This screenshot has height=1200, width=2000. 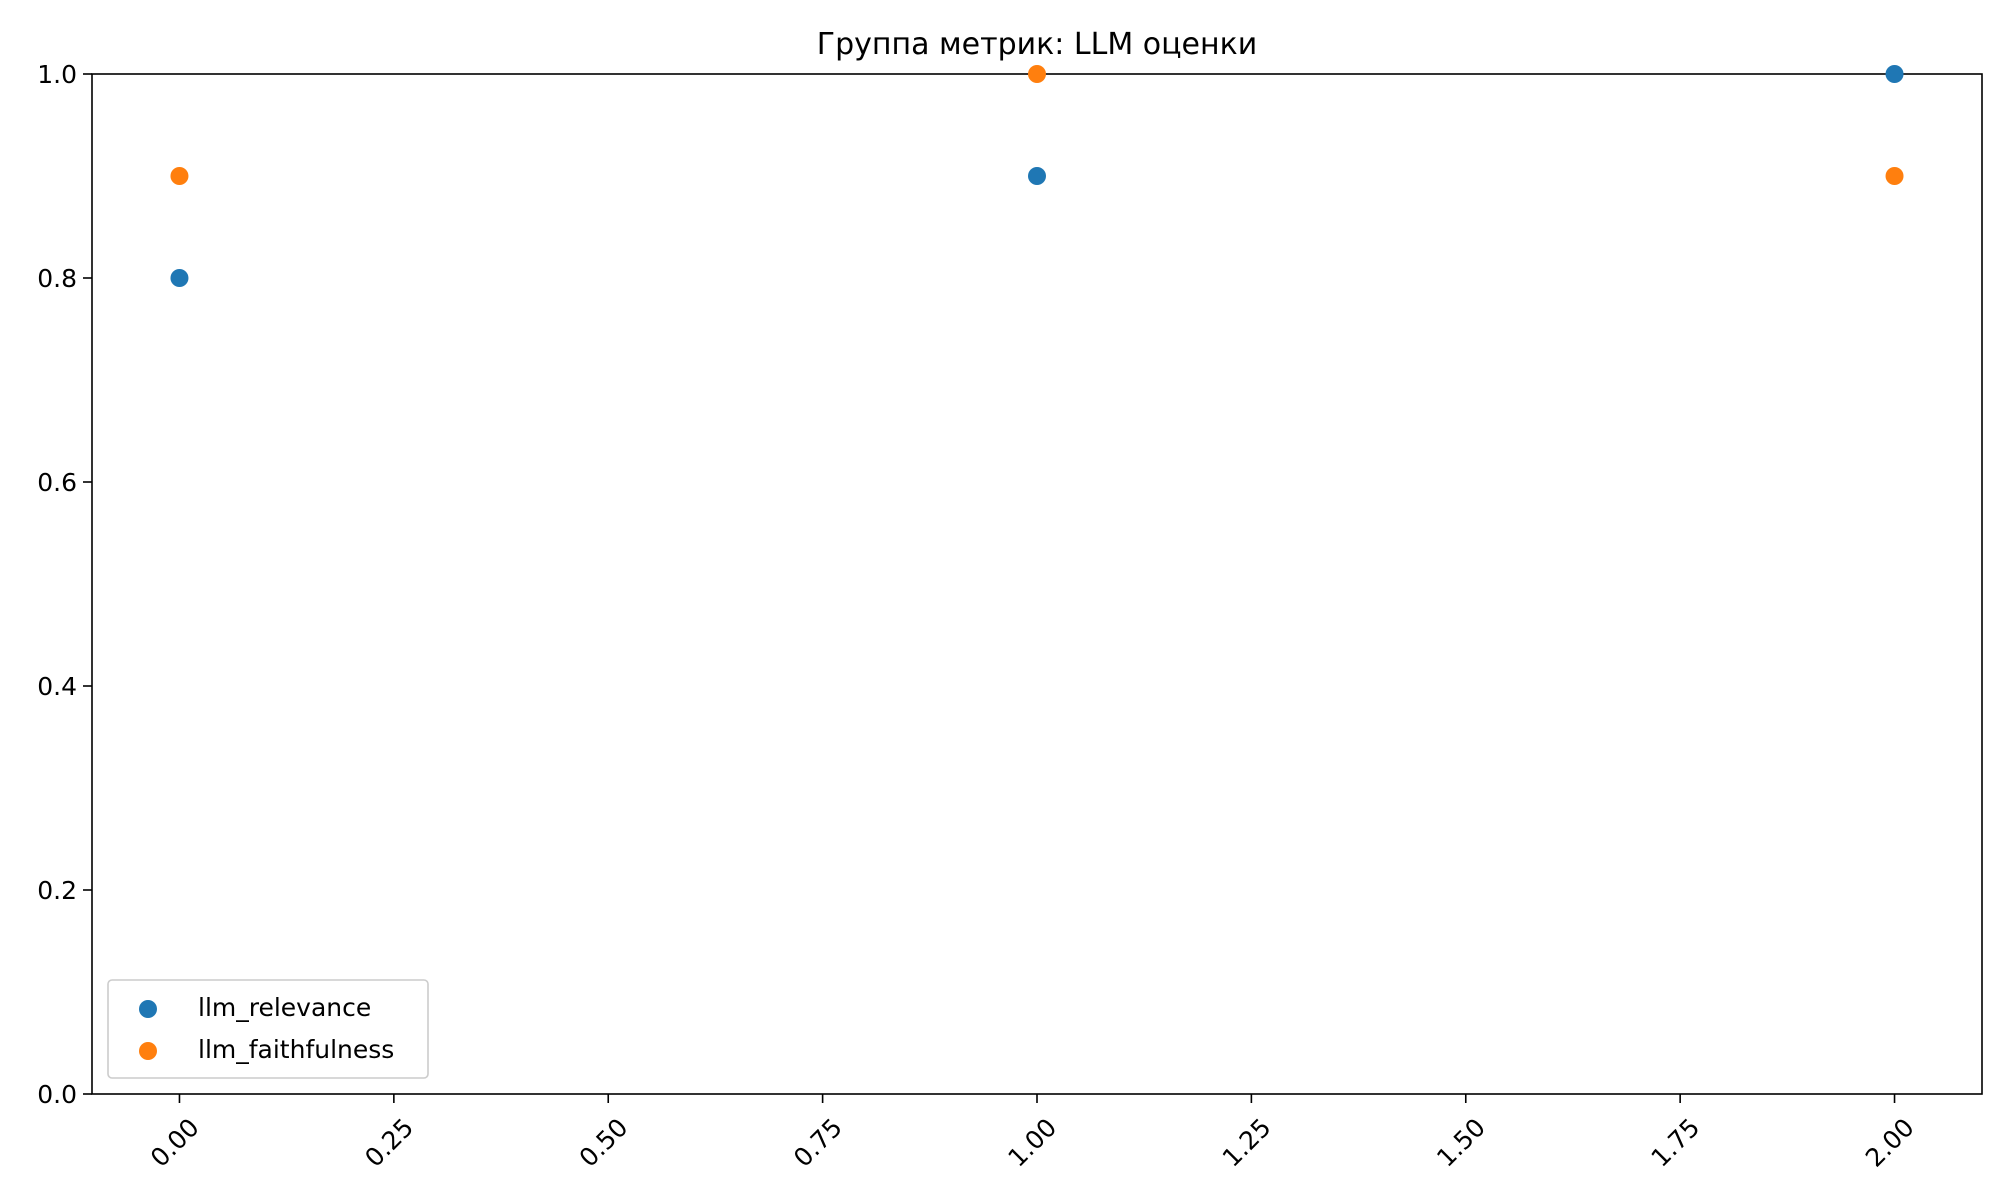 What do you see at coordinates (284, 1007) in the screenshot?
I see `legend-label: llm_relevance` at bounding box center [284, 1007].